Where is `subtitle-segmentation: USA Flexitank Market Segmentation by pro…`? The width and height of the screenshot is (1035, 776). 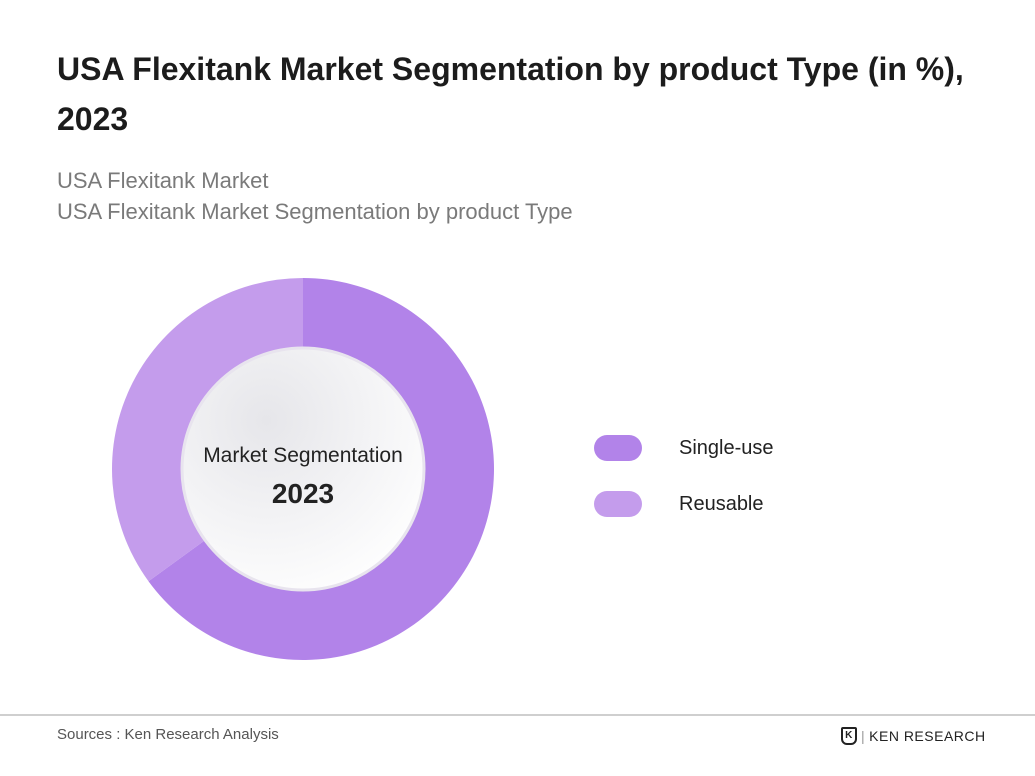
subtitle-segmentation: USA Flexitank Market Segmentation by pro… is located at coordinates (315, 211).